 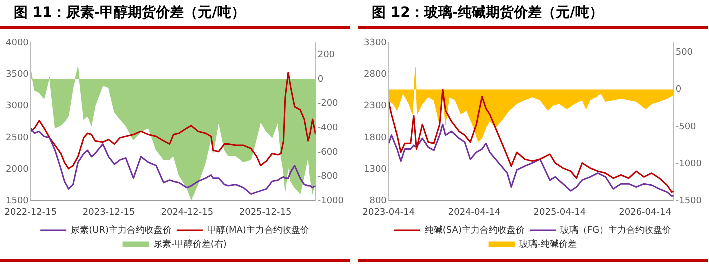 I want to click on chart-title: 图 11：尿素-甲醇期货价差（元/吨）, so click(x=175, y=14).